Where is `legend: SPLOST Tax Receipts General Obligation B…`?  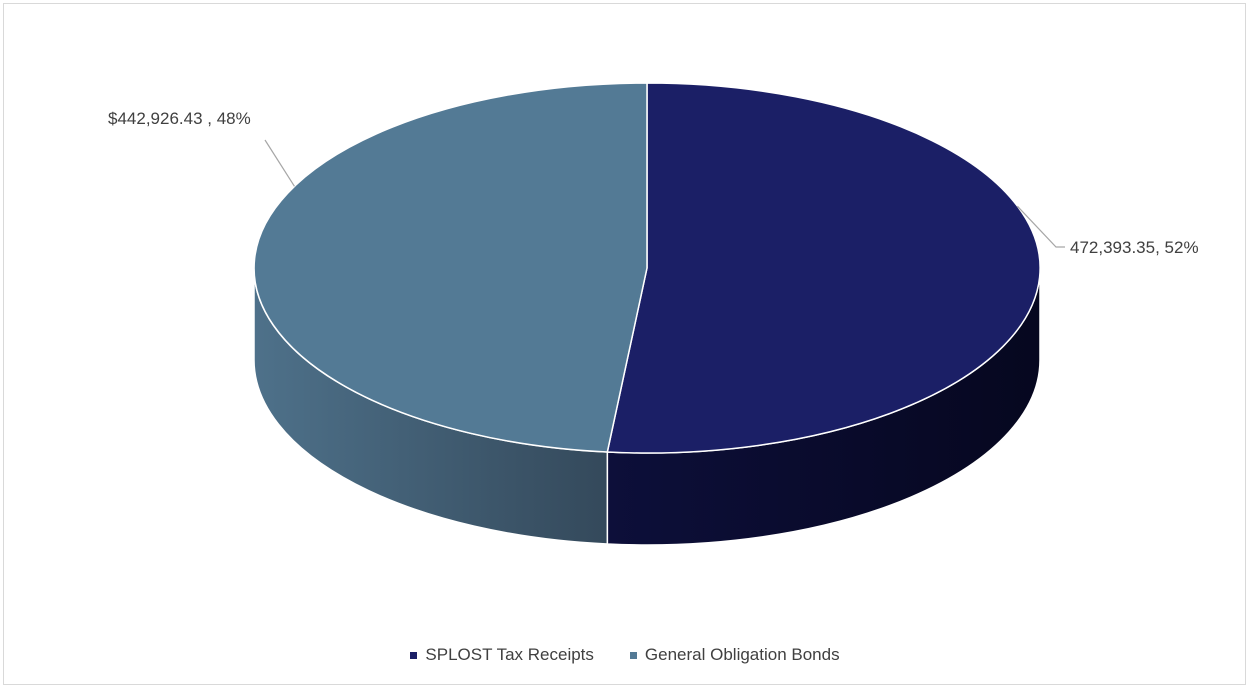 legend: SPLOST Tax Receipts General Obligation B… is located at coordinates (625, 655).